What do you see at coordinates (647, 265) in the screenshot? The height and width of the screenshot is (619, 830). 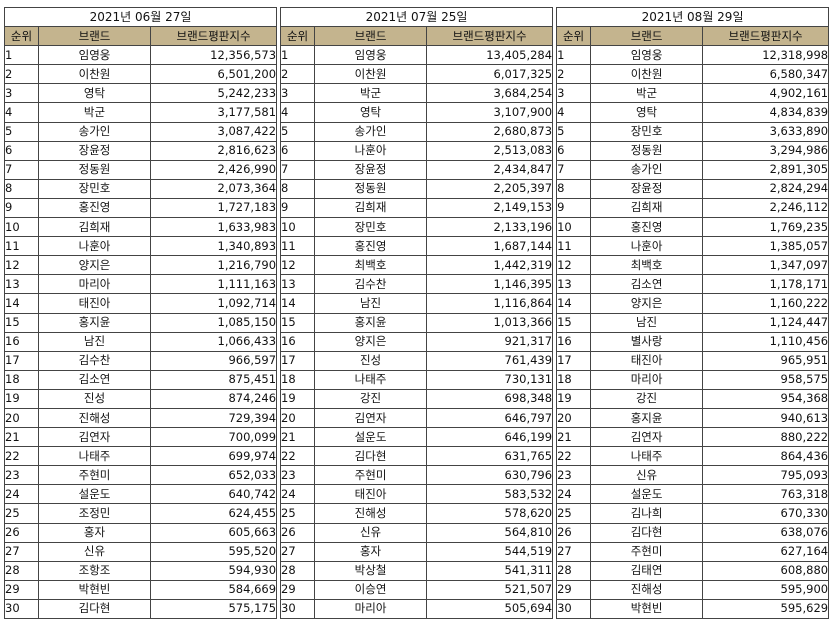 I see `brand-cell: 최백호` at bounding box center [647, 265].